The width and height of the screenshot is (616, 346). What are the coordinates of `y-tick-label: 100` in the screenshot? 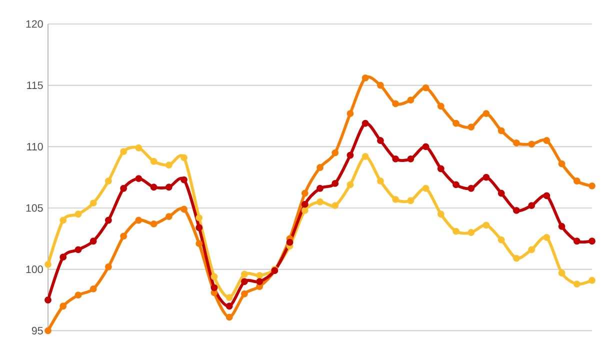 It's located at (34, 270).